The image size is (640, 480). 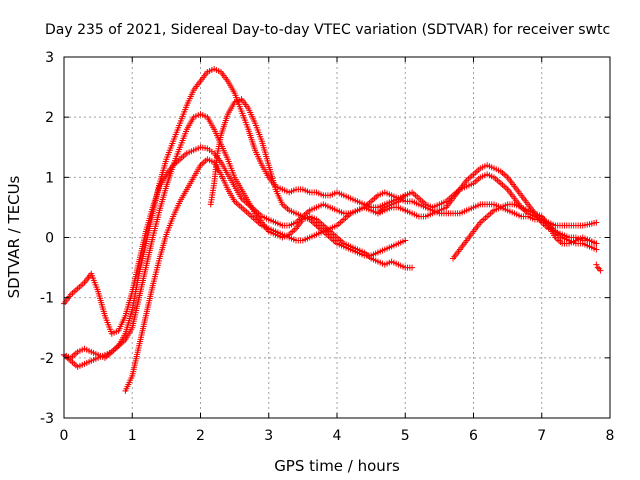 What do you see at coordinates (308, 177) in the screenshot?
I see `series-track-e` at bounding box center [308, 177].